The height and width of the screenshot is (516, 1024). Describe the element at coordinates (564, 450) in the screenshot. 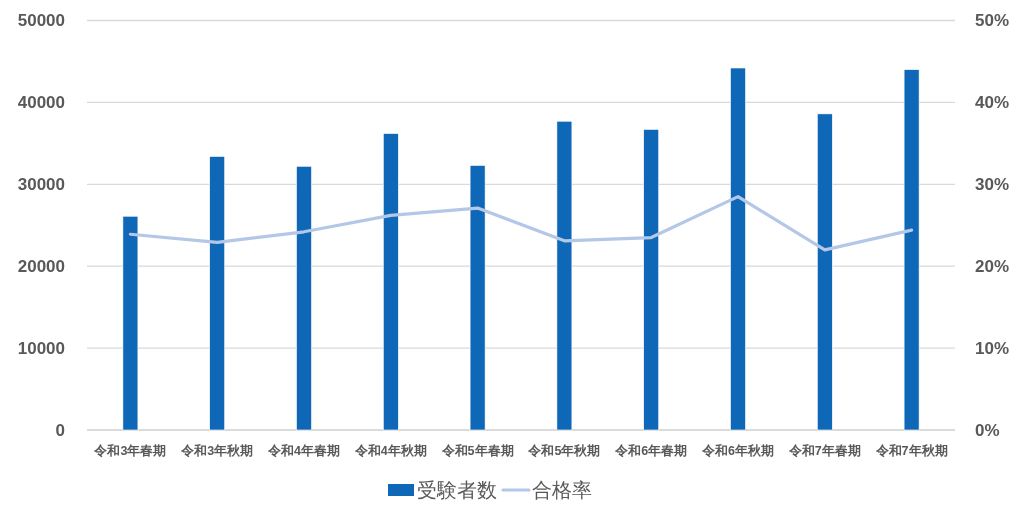

I see `x-tick-label: 令和5年秋期` at that location.